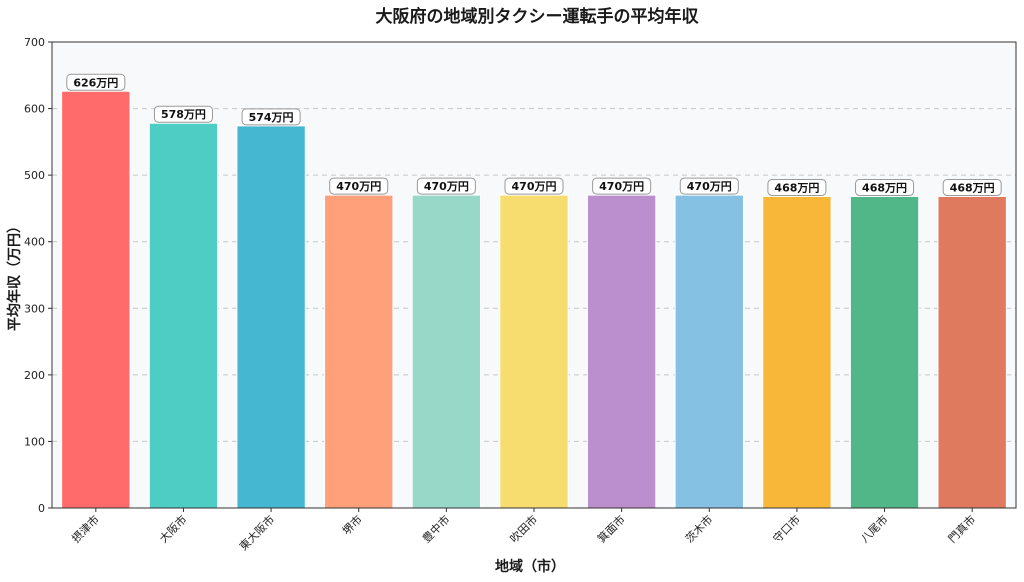  I want to click on data-label: 626万円, so click(95, 82).